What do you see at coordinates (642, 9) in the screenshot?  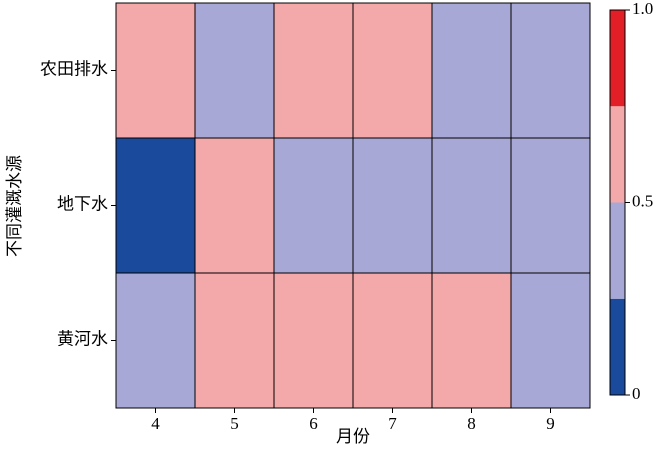 I see `colorbar-tick-label: 1.0` at bounding box center [642, 9].